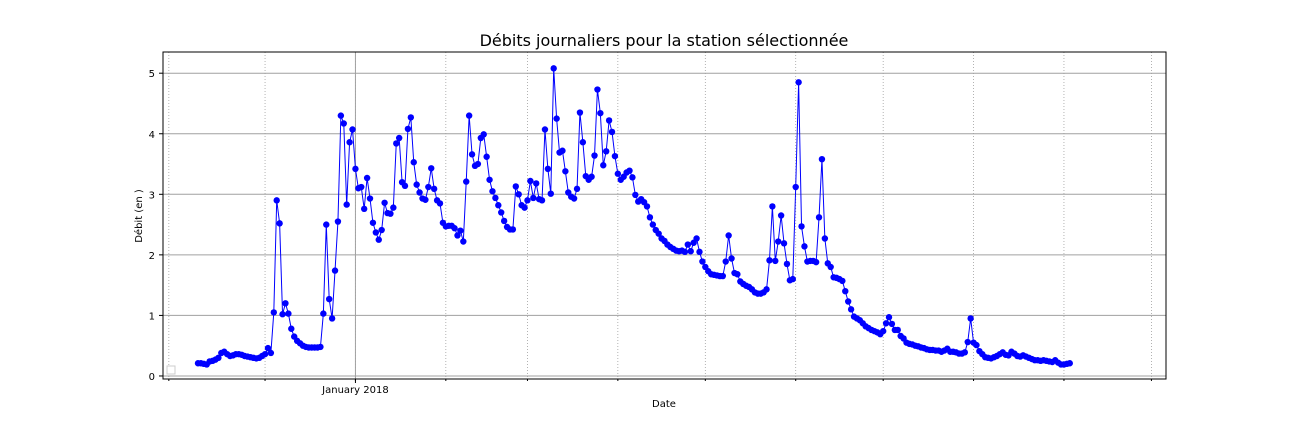 Image resolution: width=1296 pixels, height=432 pixels. Describe the element at coordinates (664, 404) in the screenshot. I see `x-axis-label: Date` at that location.